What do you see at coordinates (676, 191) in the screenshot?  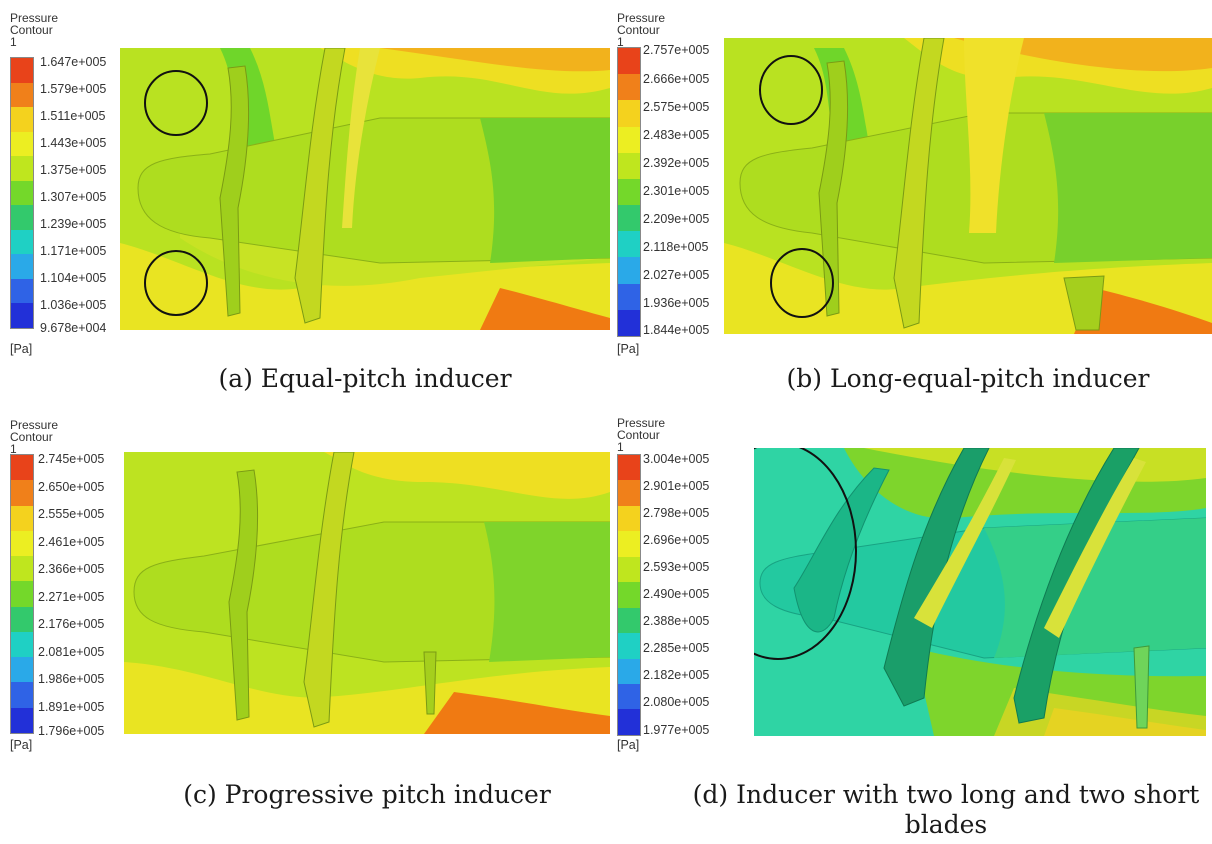 I see `legend-tick: 2.301e+005` at bounding box center [676, 191].